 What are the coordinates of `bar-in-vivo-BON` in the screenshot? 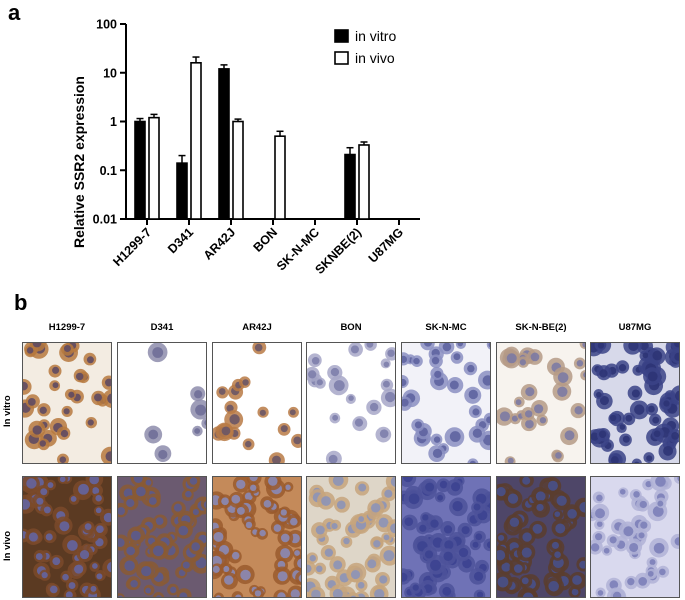 It's located at (280, 177).